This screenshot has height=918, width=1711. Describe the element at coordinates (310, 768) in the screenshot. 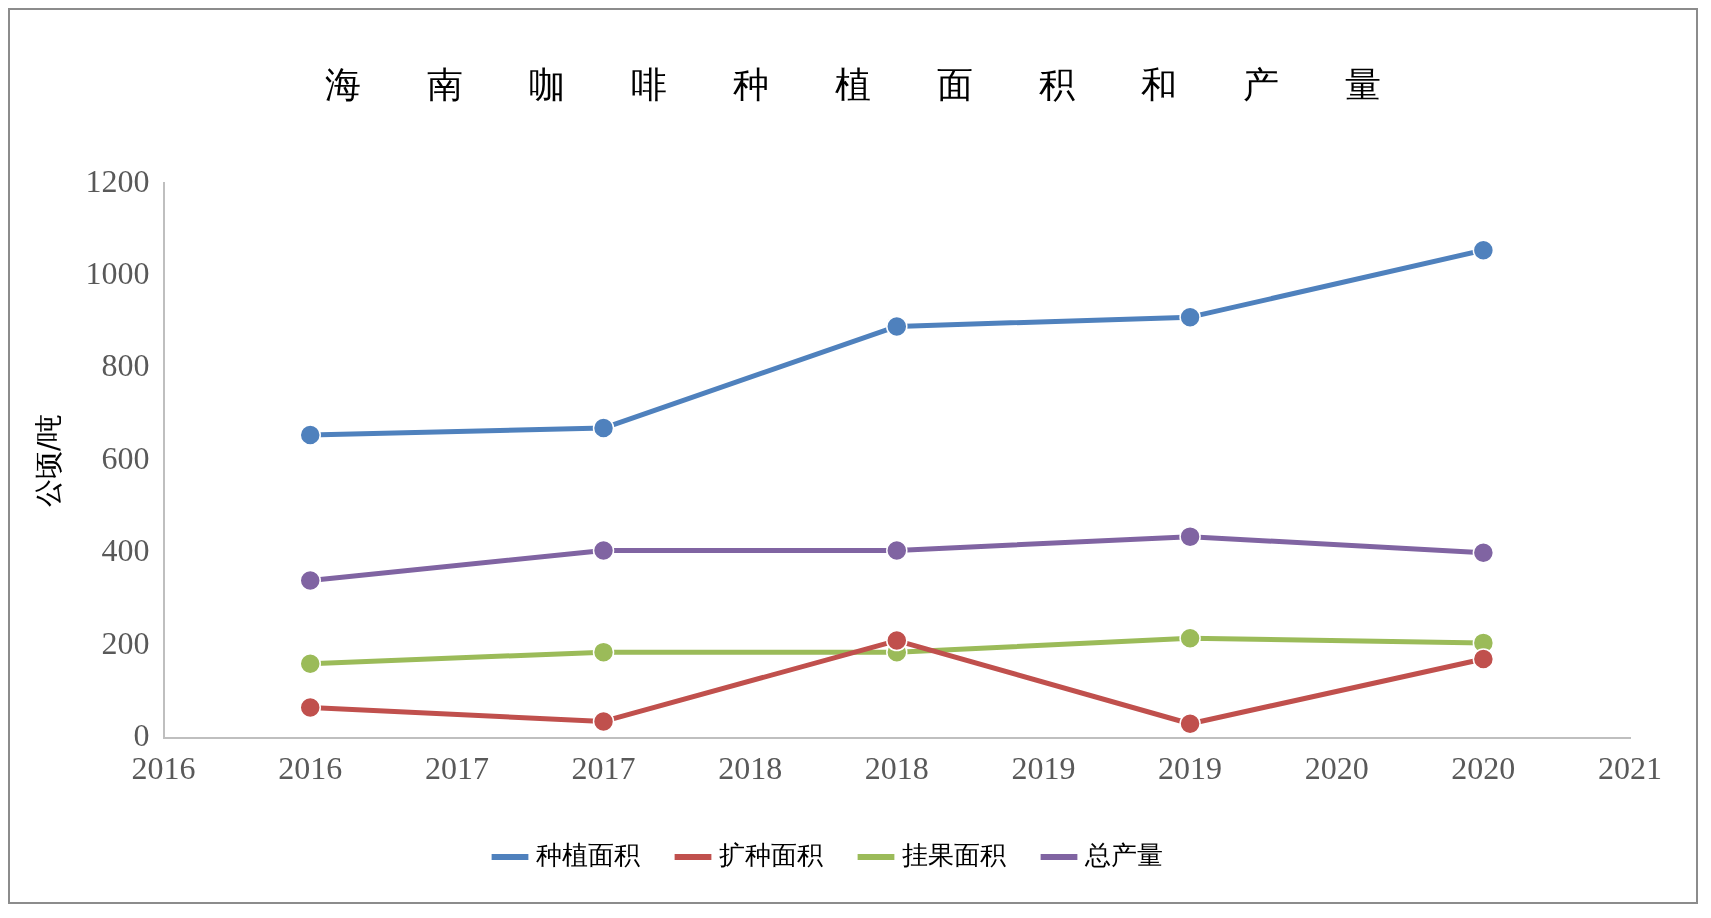

I see `x-tick-label: 2016` at that location.